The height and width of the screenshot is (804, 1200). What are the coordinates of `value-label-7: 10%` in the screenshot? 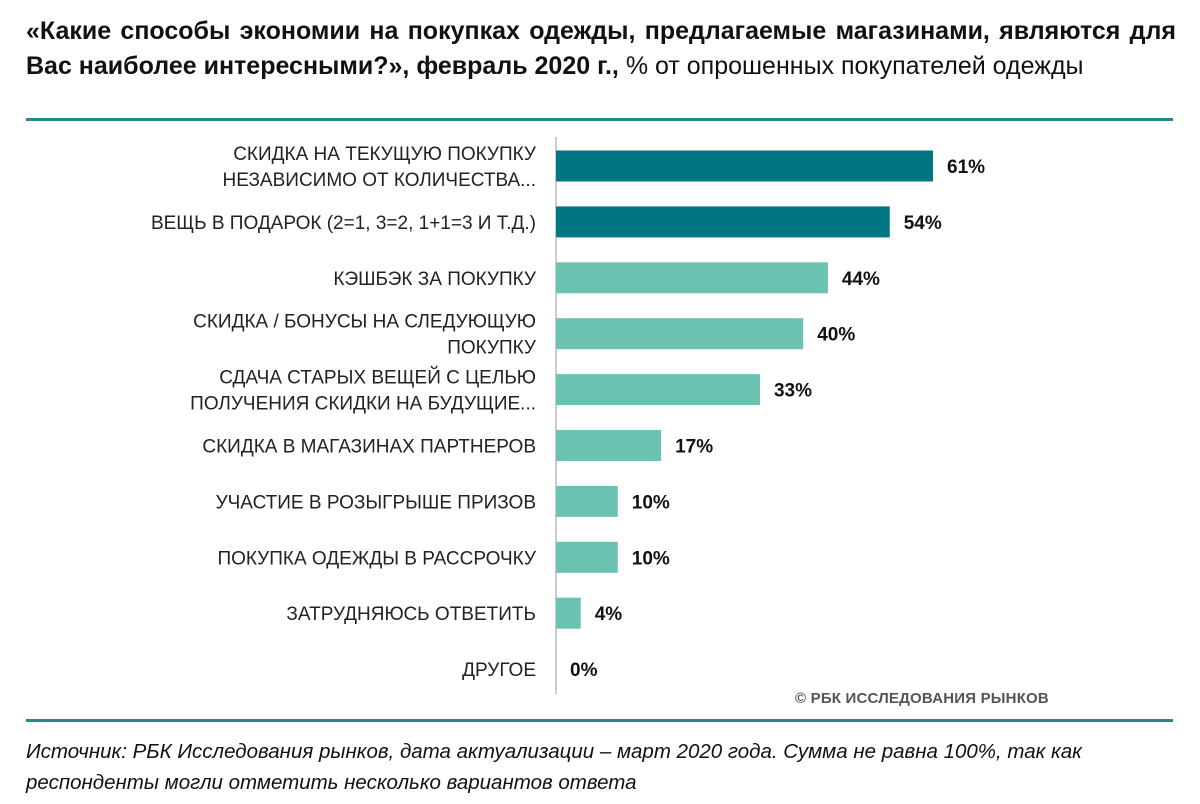 It's located at (651, 502).